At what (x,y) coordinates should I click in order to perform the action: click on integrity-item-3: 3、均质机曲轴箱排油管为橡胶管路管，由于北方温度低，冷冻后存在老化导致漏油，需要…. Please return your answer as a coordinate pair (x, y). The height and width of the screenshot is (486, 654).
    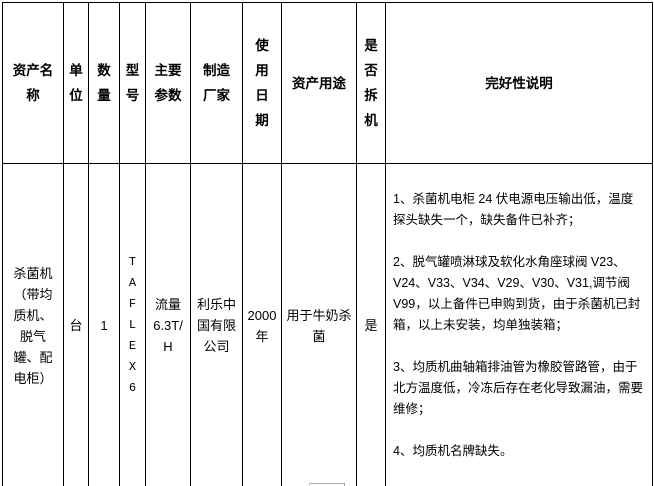
    Looking at the image, I should click on (518, 388).